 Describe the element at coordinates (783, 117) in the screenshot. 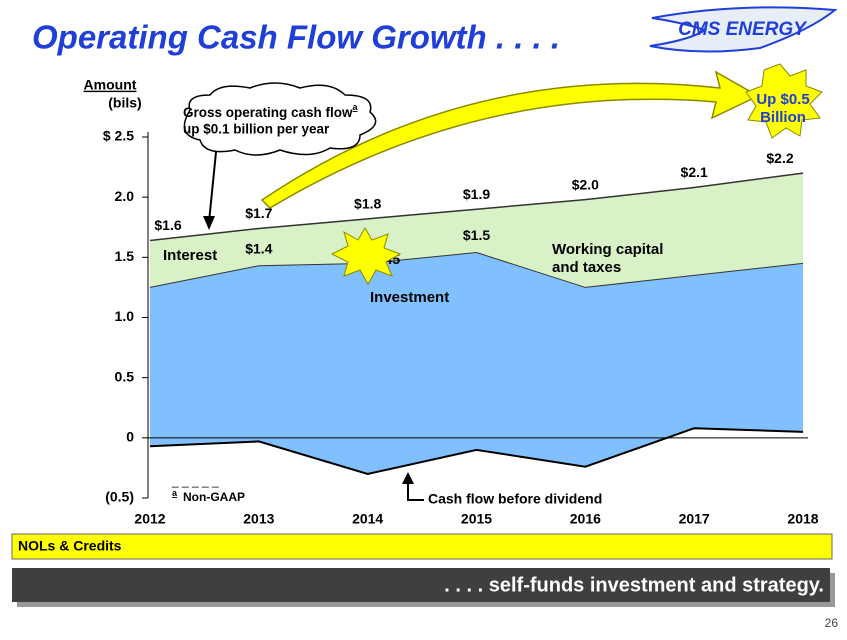

I see `increase-label: Billion` at that location.